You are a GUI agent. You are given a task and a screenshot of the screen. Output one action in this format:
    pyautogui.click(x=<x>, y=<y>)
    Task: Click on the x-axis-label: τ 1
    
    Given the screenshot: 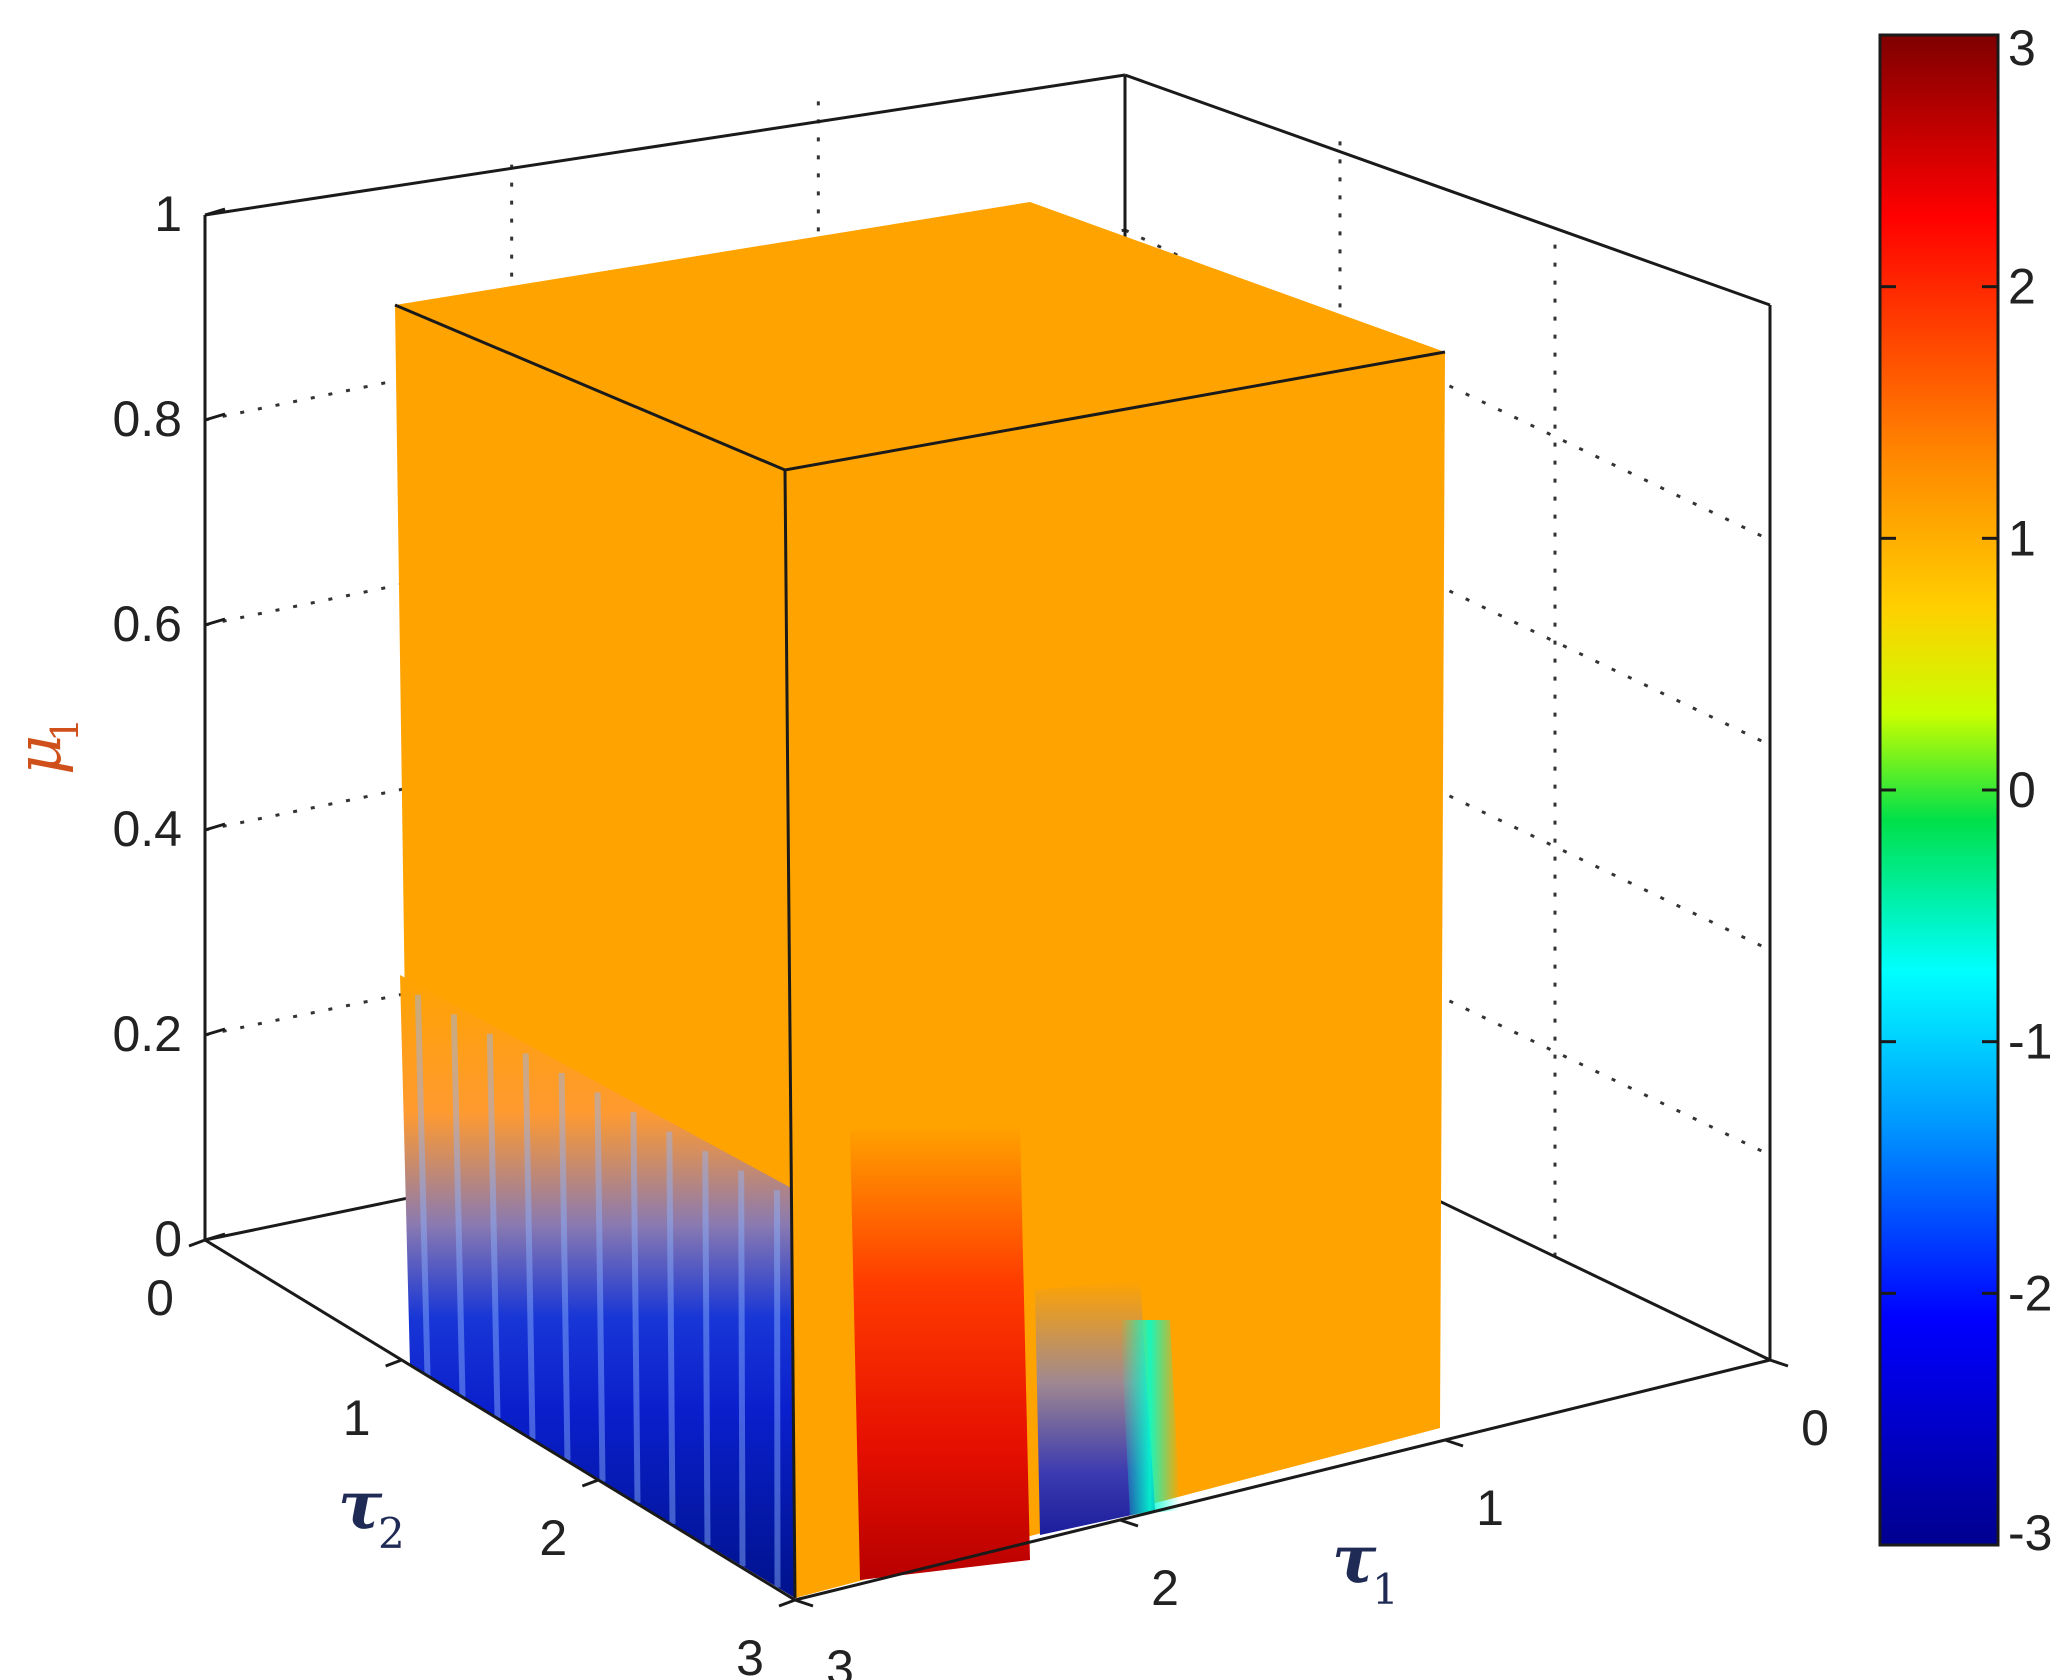 What is the action you would take?
    pyautogui.click(x=1365, y=1567)
    